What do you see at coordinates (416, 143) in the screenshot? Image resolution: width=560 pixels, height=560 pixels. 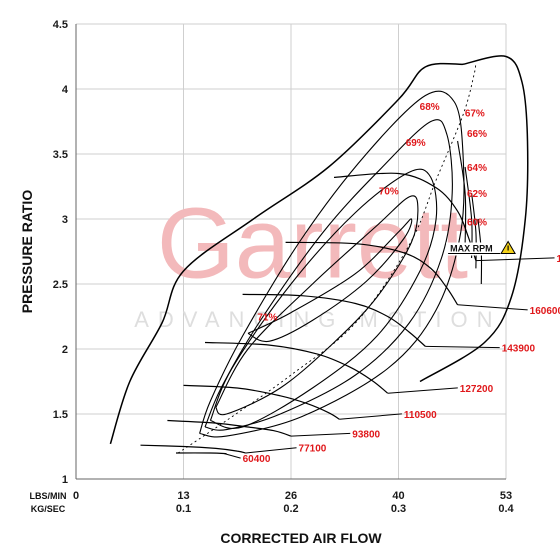 I see `efficiency-label-69: 69%` at bounding box center [416, 143].